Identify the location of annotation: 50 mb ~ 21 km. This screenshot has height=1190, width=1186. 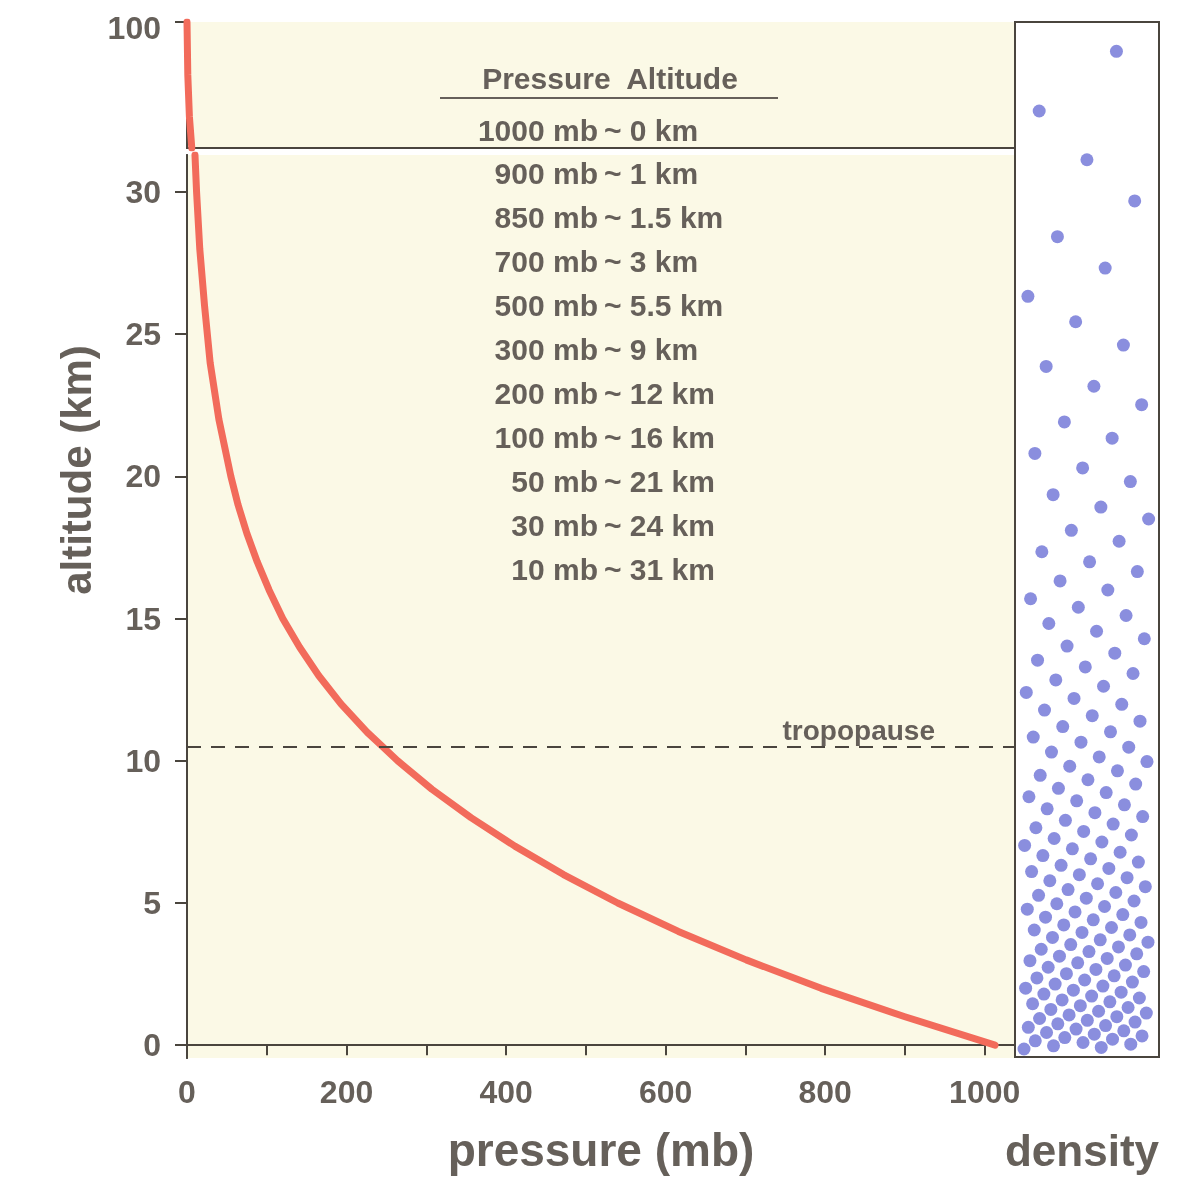
(613, 481).